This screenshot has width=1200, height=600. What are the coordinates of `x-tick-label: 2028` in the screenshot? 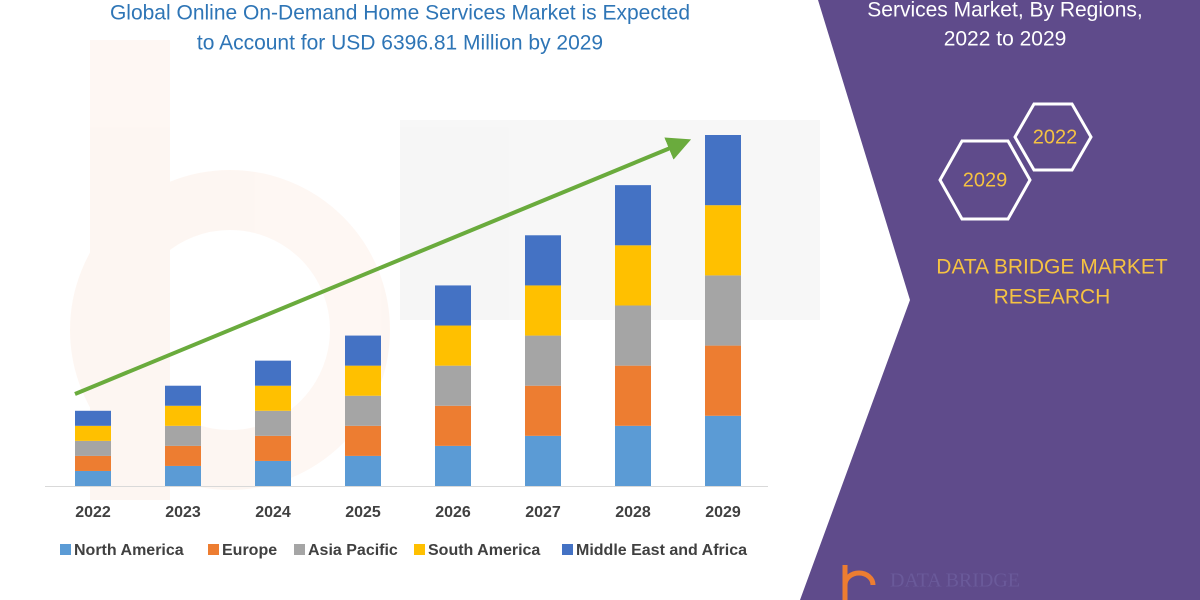 It's located at (633, 512).